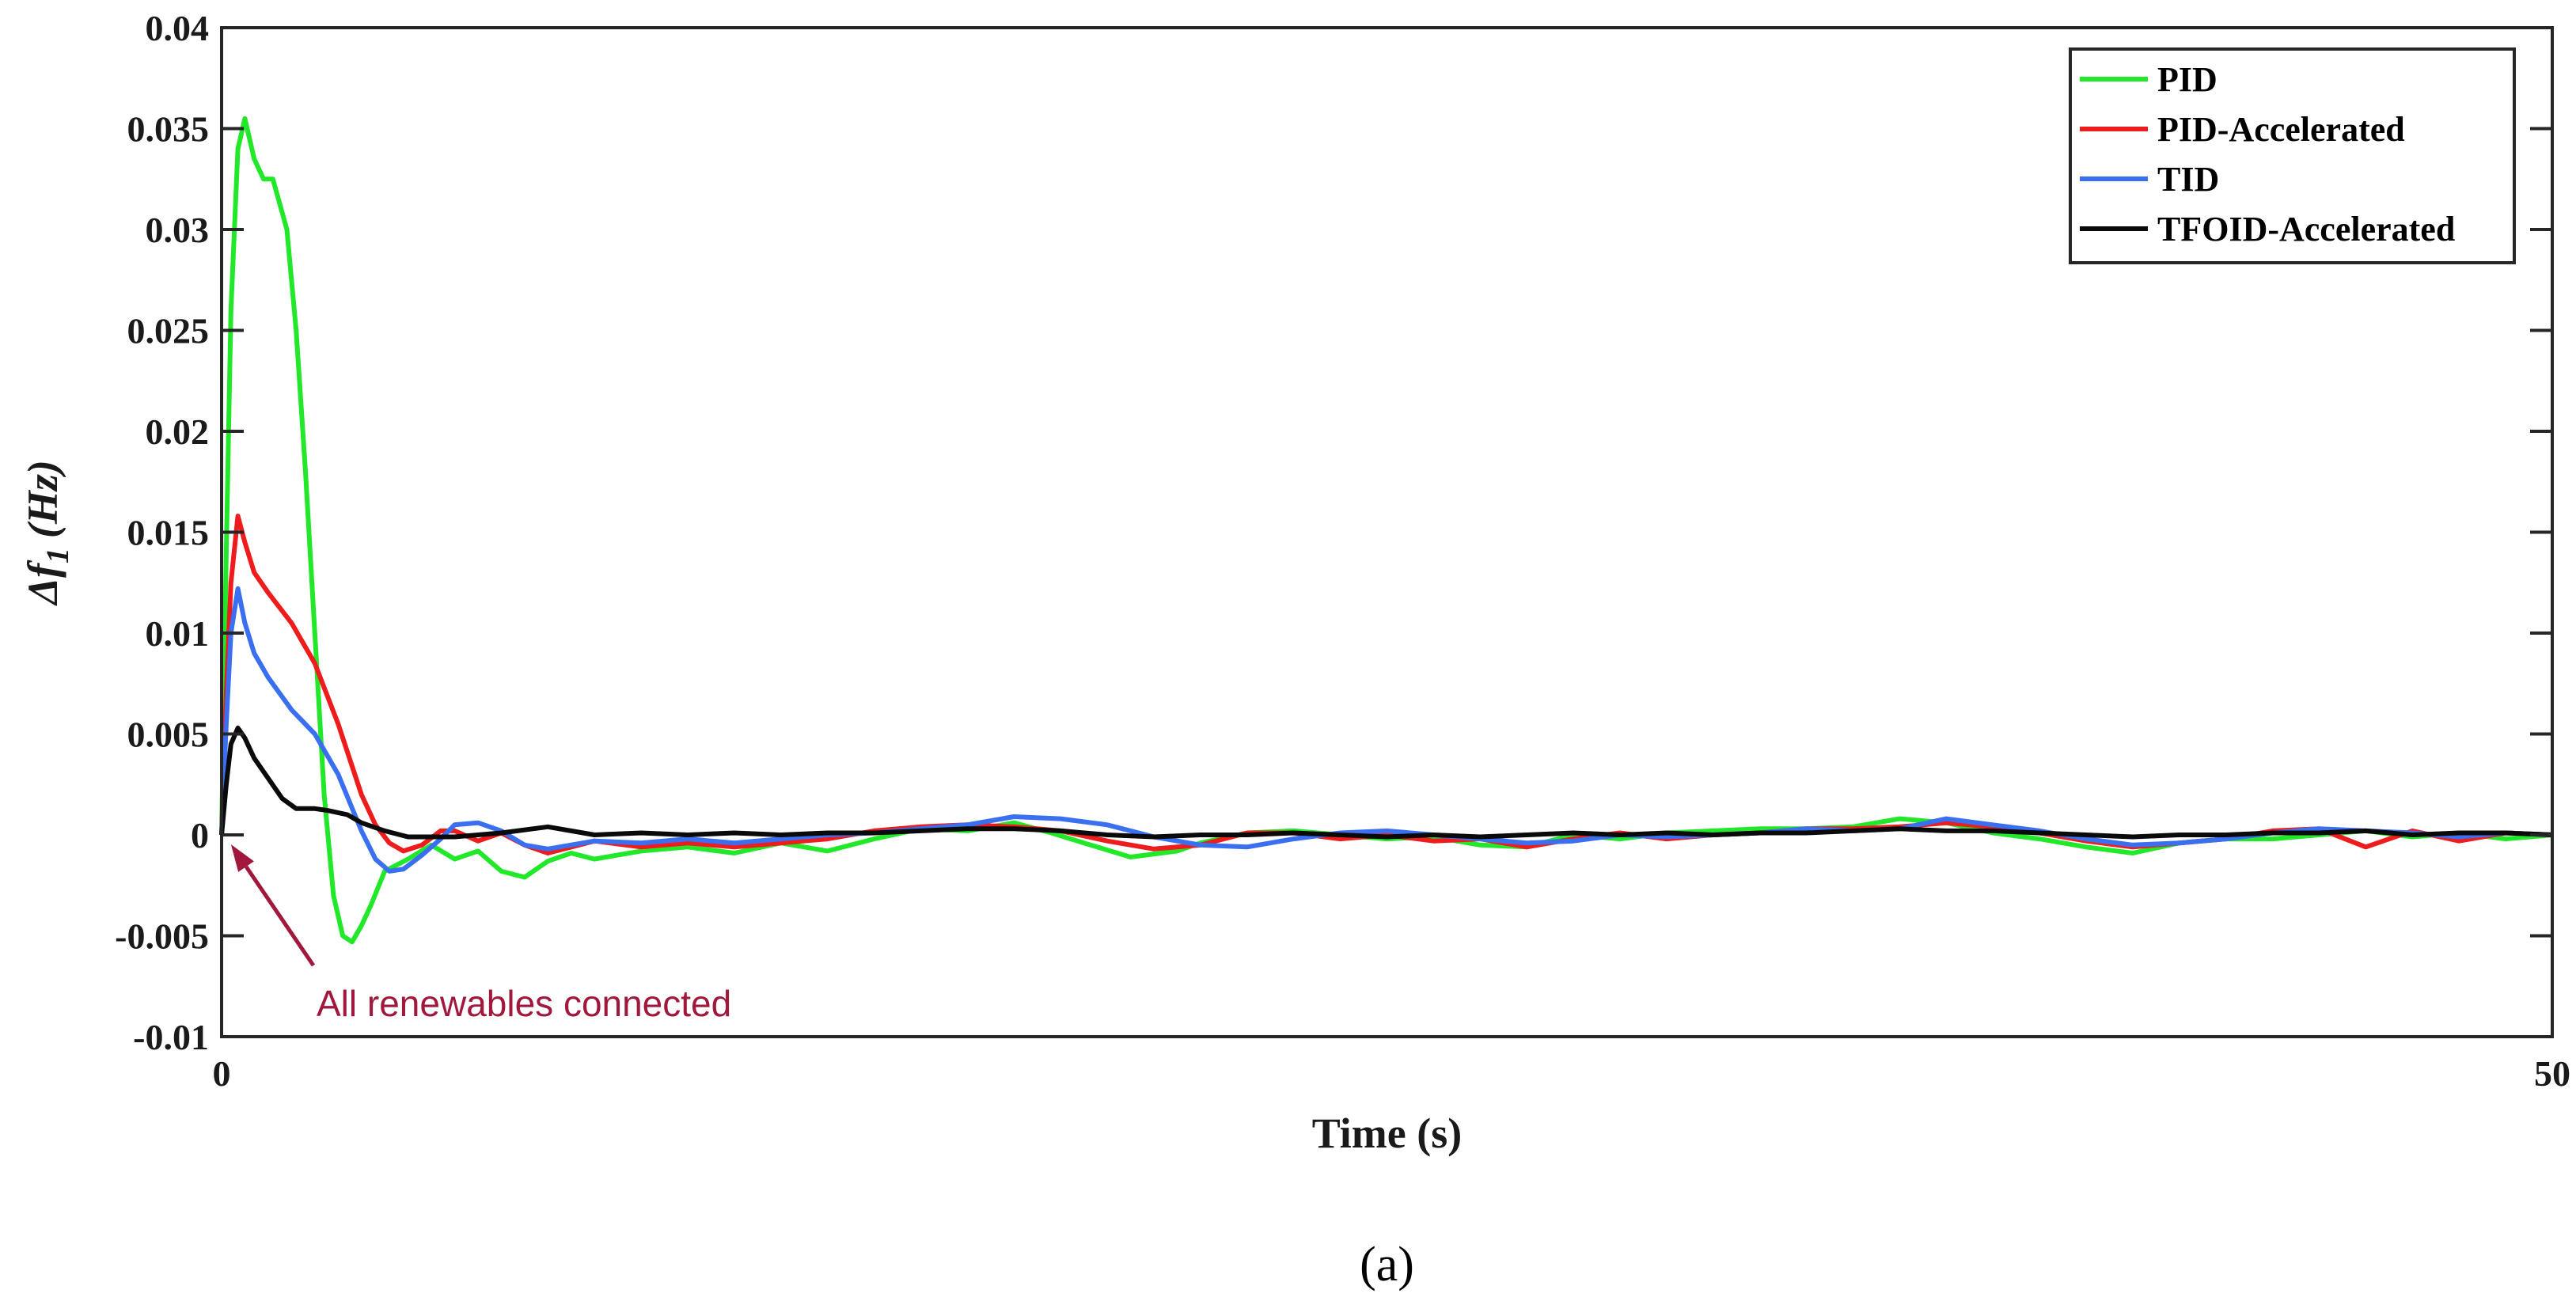 The height and width of the screenshot is (1301, 2576). I want to click on y-axis-label: Δf1 (Hz), so click(47, 533).